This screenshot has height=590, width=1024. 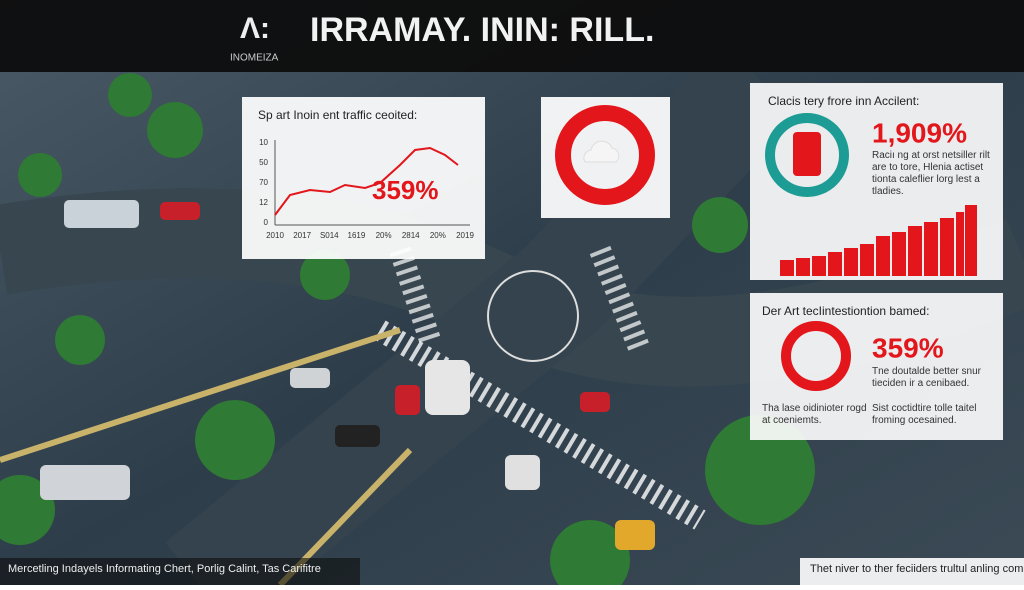 What do you see at coordinates (263, 142) in the screenshot?
I see `y-label: 10` at bounding box center [263, 142].